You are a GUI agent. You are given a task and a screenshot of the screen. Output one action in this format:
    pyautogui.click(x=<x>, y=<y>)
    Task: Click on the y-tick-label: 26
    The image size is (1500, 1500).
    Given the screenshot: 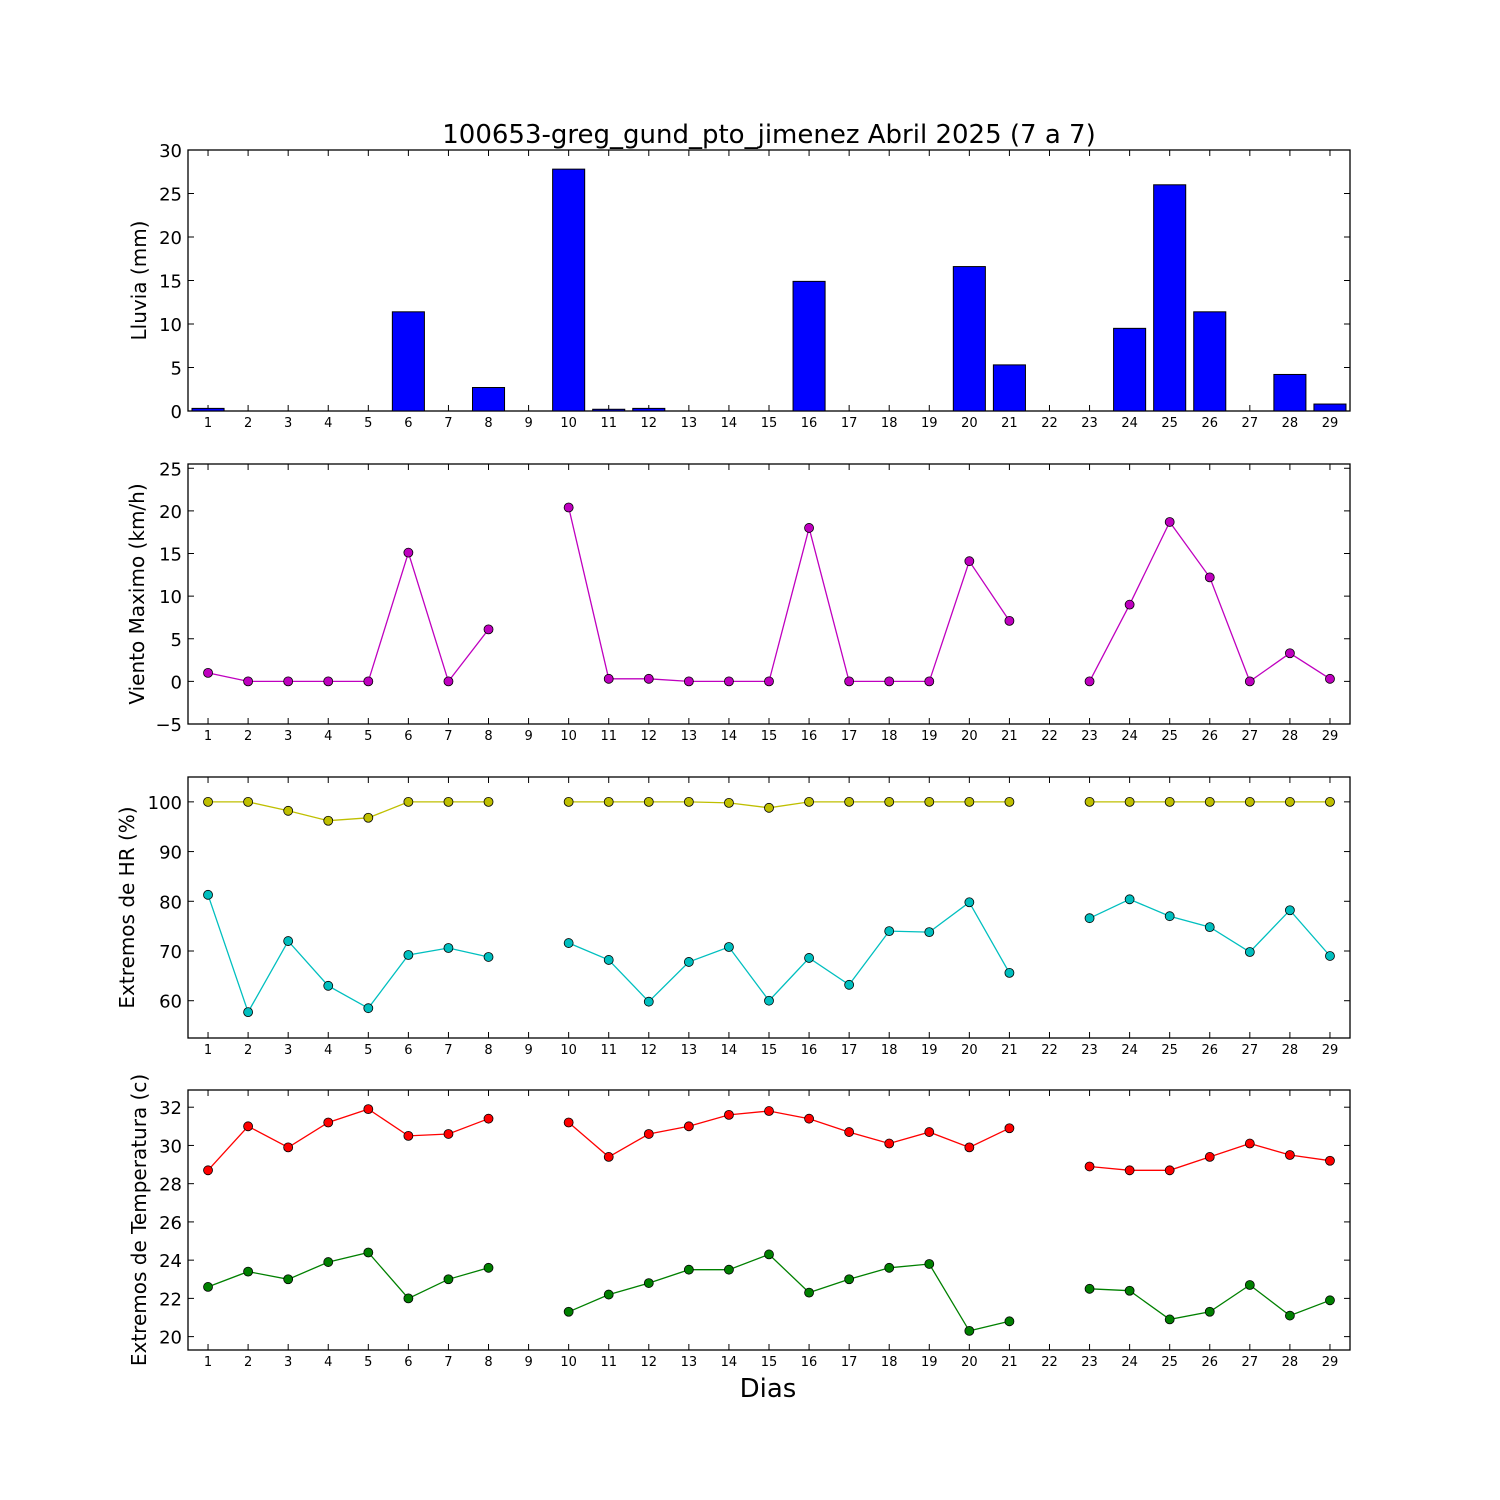 What is the action you would take?
    pyautogui.click(x=170, y=1223)
    